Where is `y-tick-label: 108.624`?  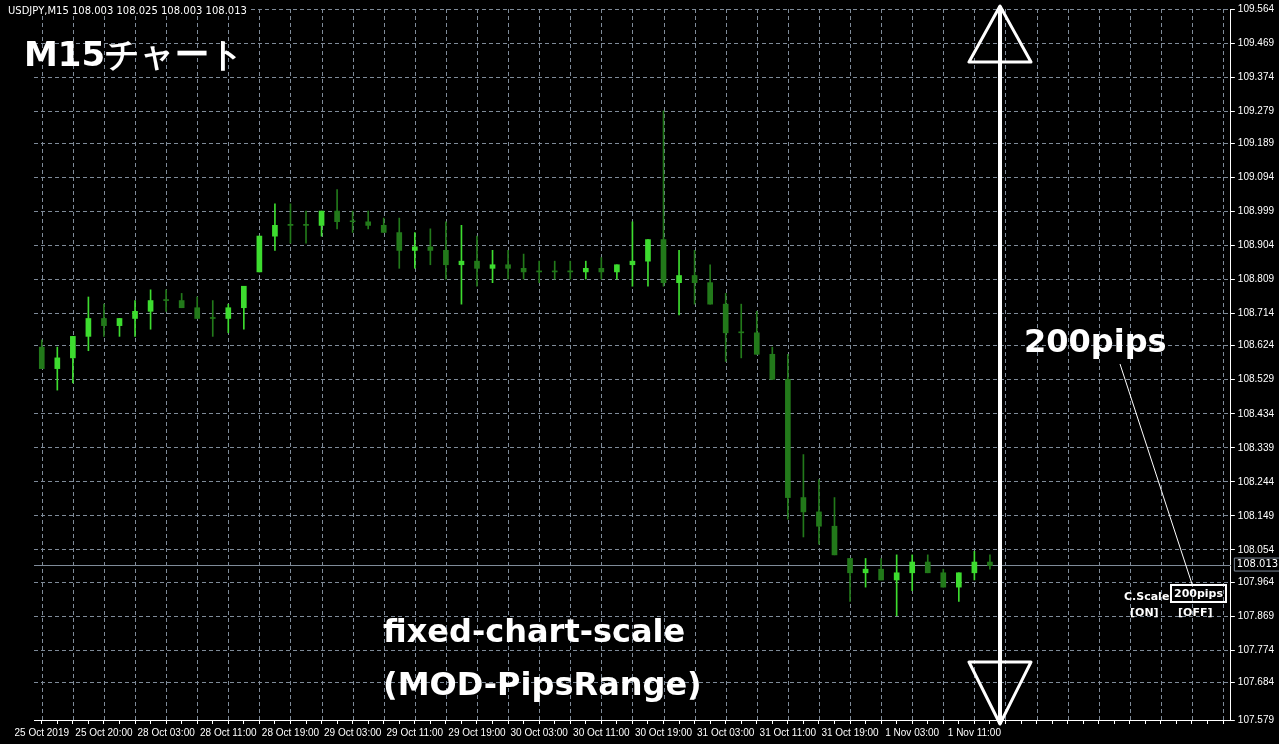
y-tick-label: 108.624 is located at coordinates (1256, 345).